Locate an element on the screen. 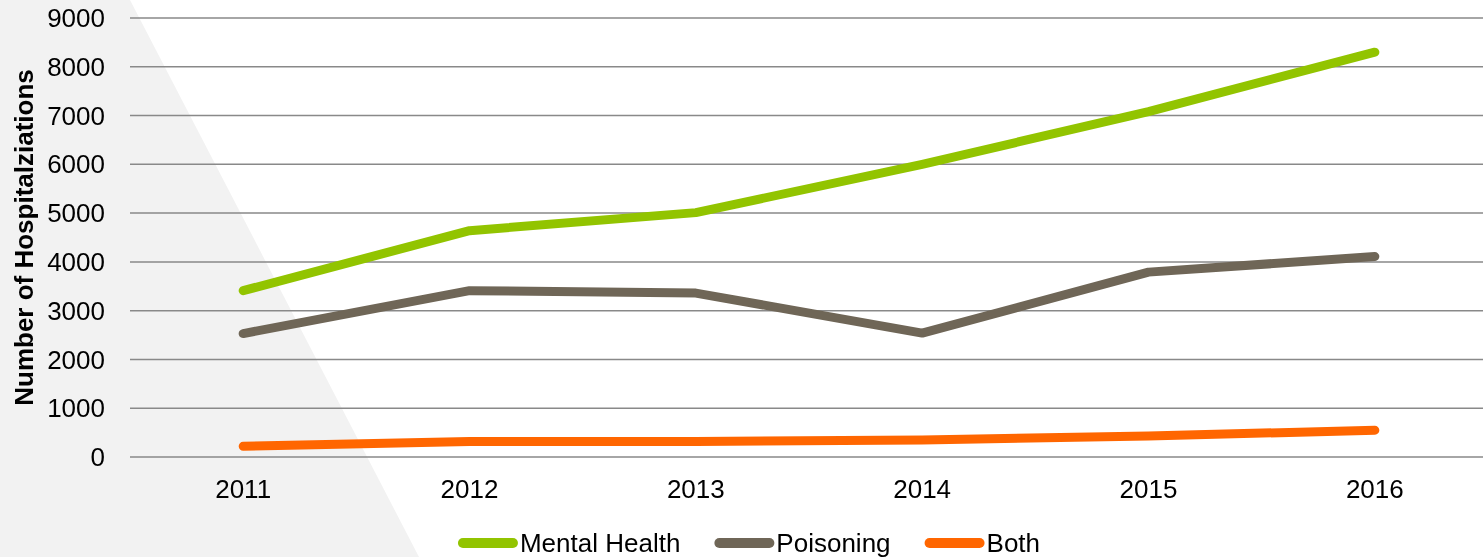 The width and height of the screenshot is (1483, 557). x-tick-label: 2014 is located at coordinates (922, 489).